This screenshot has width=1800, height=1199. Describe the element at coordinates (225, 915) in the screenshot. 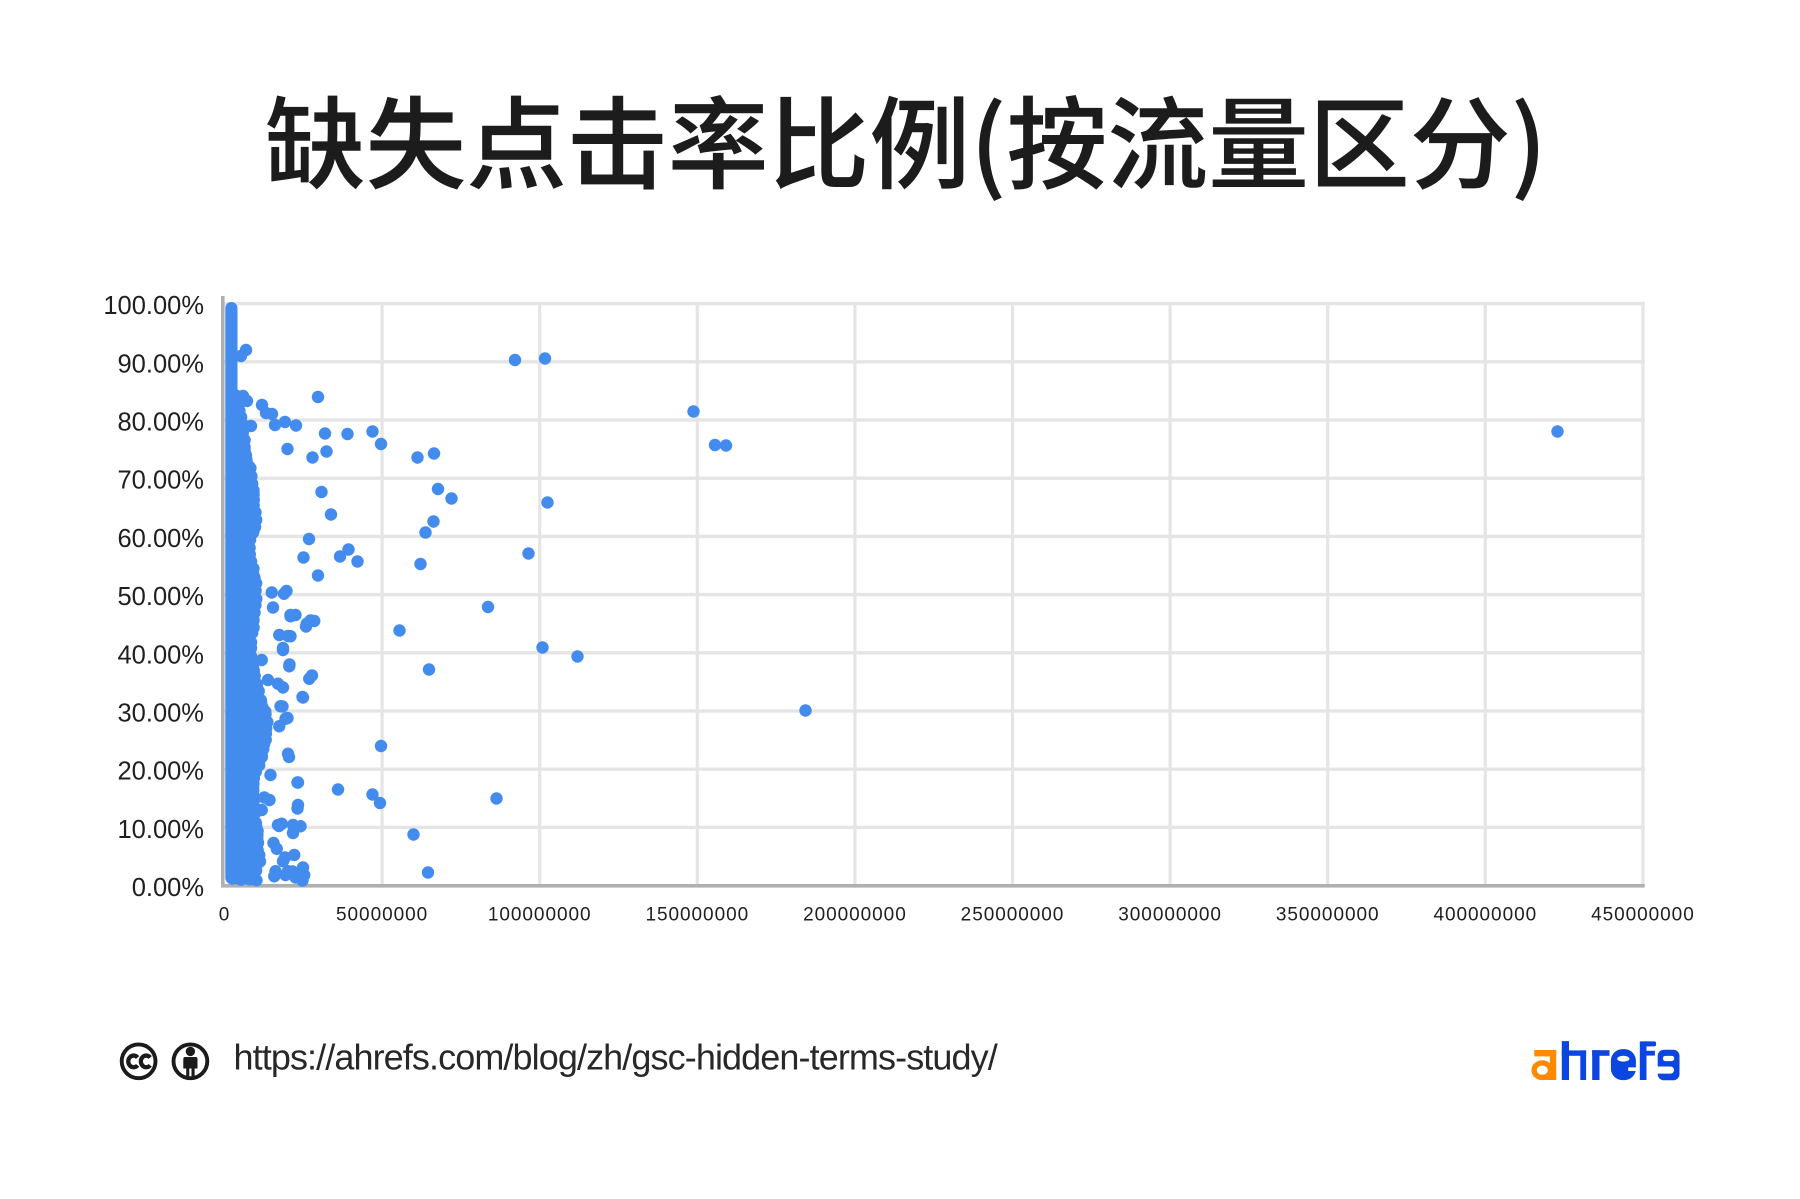

I see `svg-text: 0` at that location.